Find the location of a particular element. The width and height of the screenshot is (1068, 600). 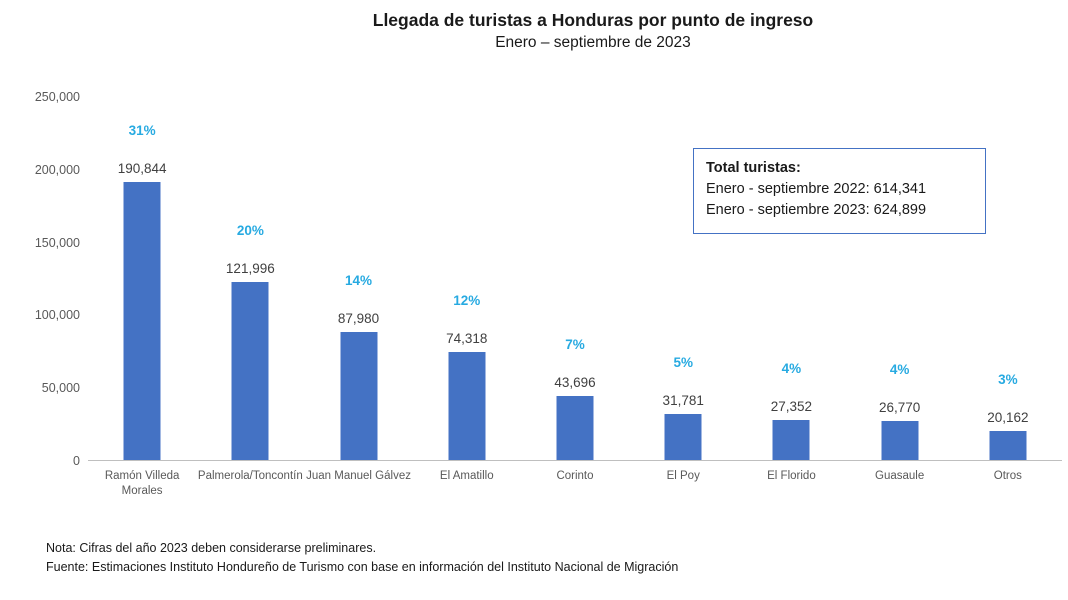

bar-column: 12% 74,318 El Amatillo is located at coordinates (467, 289).